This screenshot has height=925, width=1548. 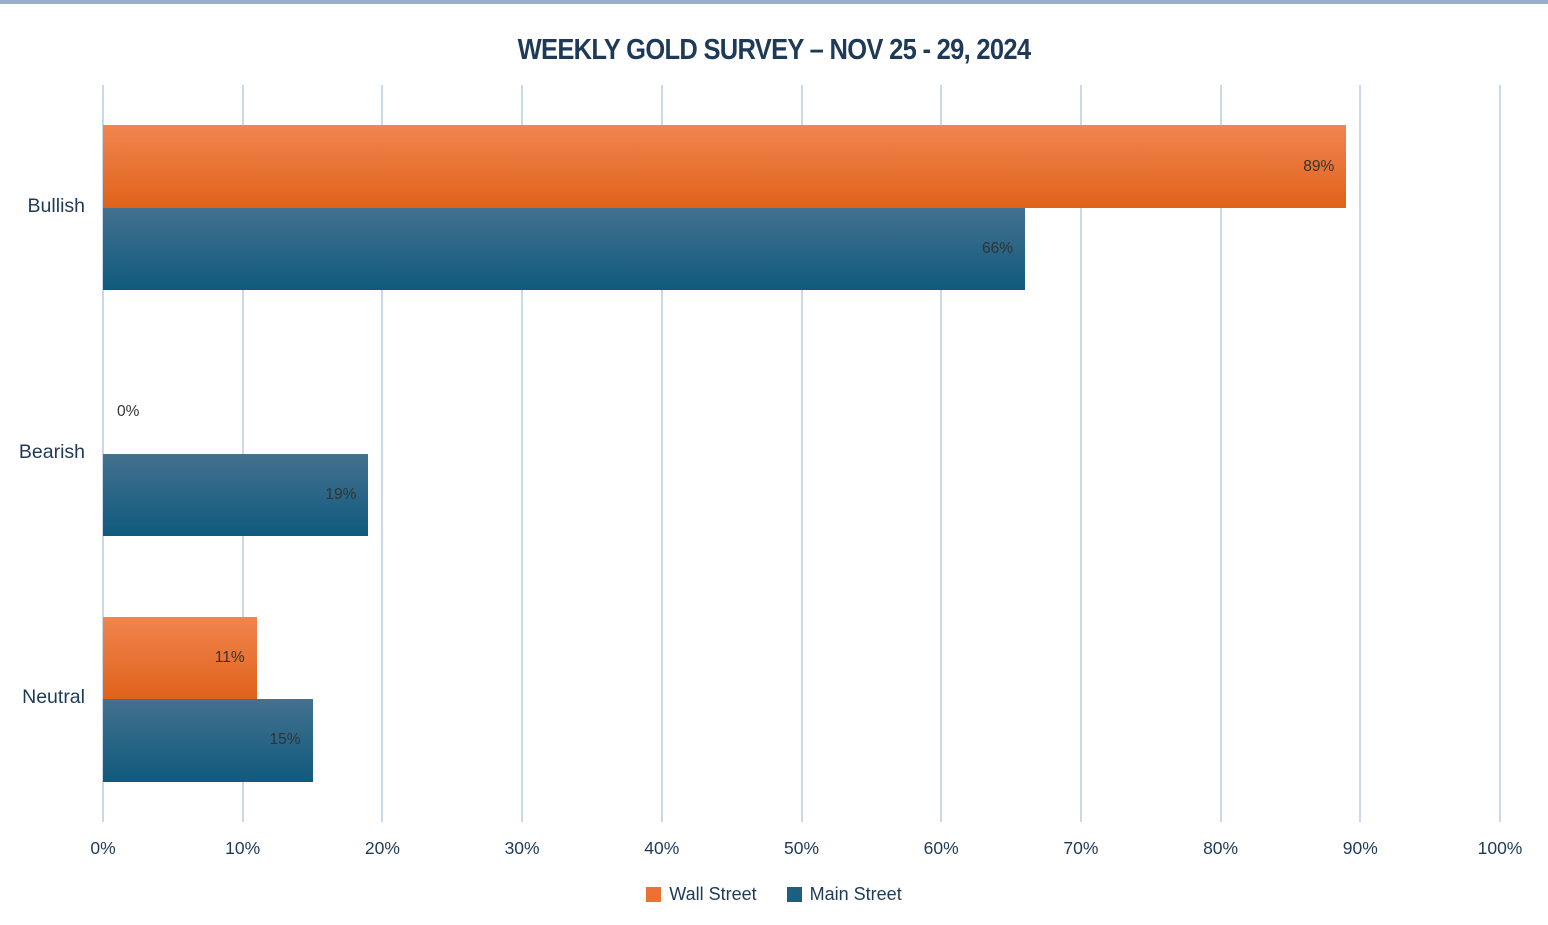 I want to click on x-tick-label: 10%, so click(x=243, y=848).